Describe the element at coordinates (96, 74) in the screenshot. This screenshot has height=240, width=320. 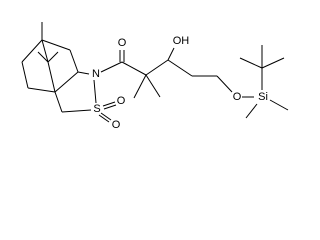
I see `atom-label: N` at that location.